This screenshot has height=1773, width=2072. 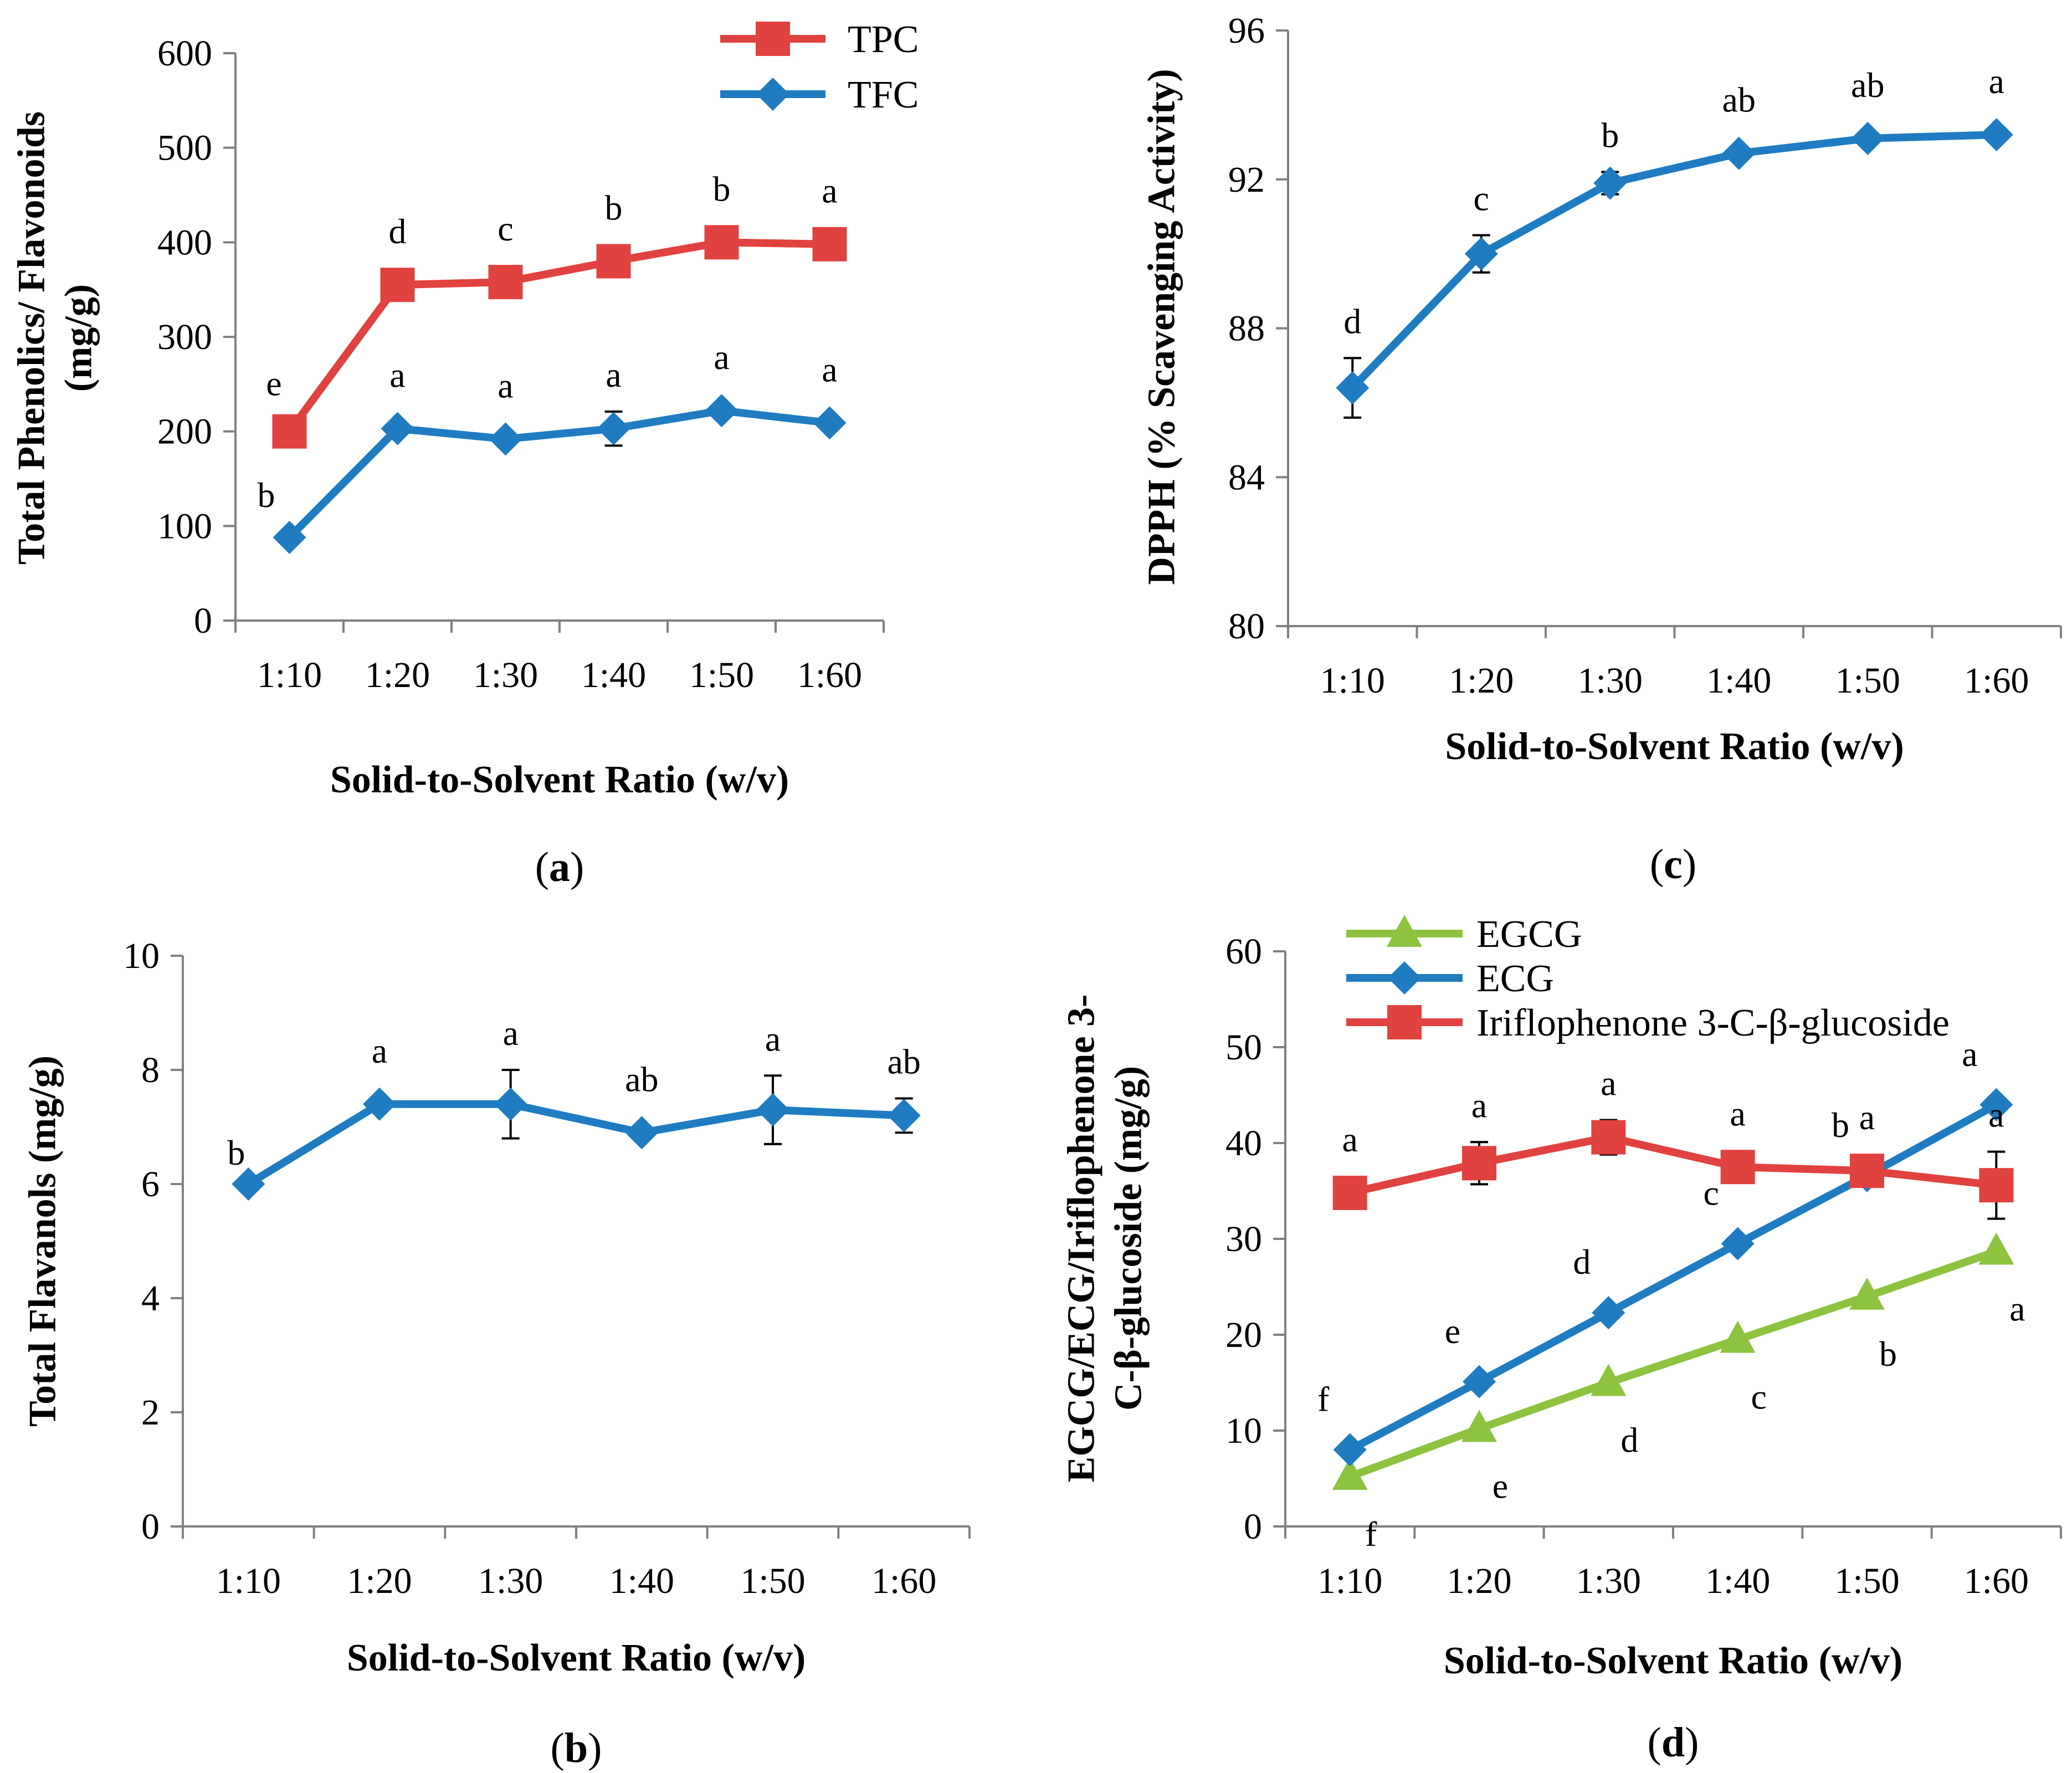 I want to click on panel-label: (c), so click(x=1673, y=864).